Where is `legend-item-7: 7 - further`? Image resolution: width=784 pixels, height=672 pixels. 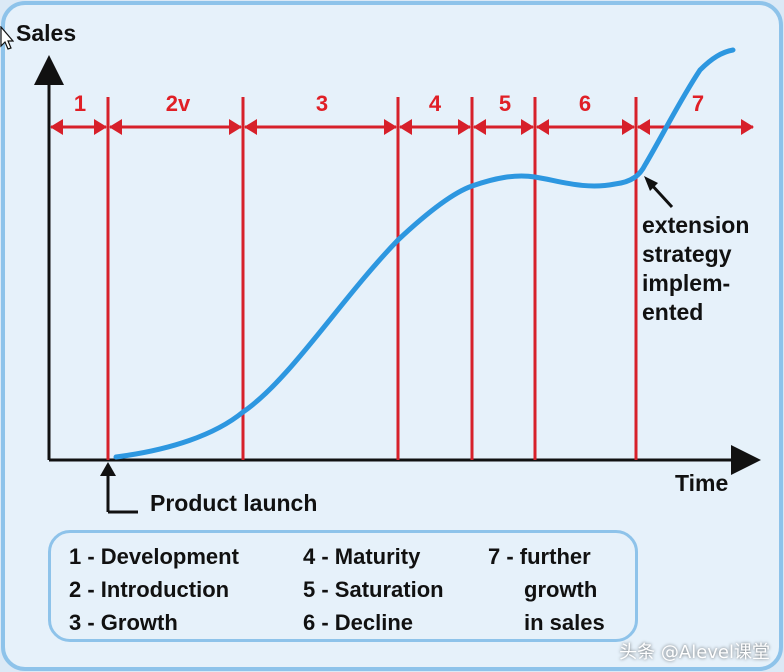 legend-item-7: 7 - further is located at coordinates (539, 556).